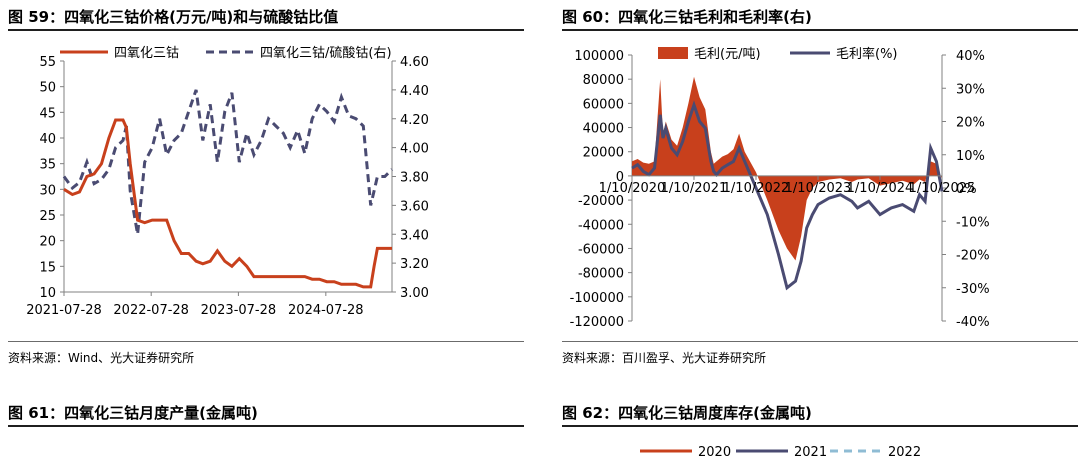  Describe the element at coordinates (146, 53) in the screenshot. I see `fig59-legend-label-price: 四氧化三钴` at that location.